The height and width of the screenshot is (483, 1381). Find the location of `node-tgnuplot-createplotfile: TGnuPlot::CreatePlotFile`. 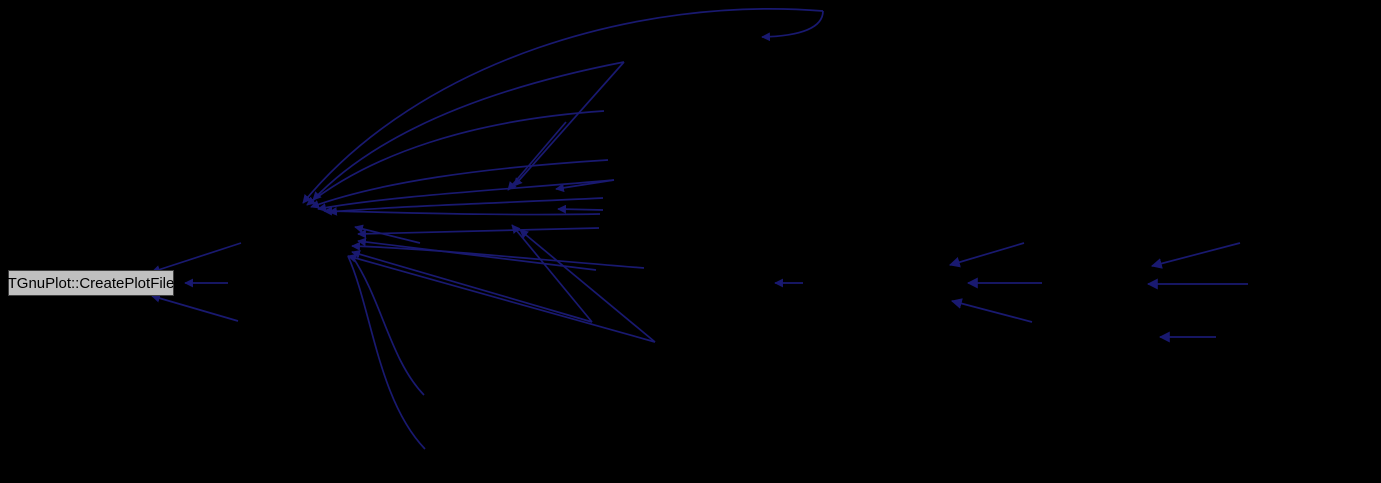

node-tgnuplot-createplotfile: TGnuPlot::CreatePlotFile is located at coordinates (91, 283).